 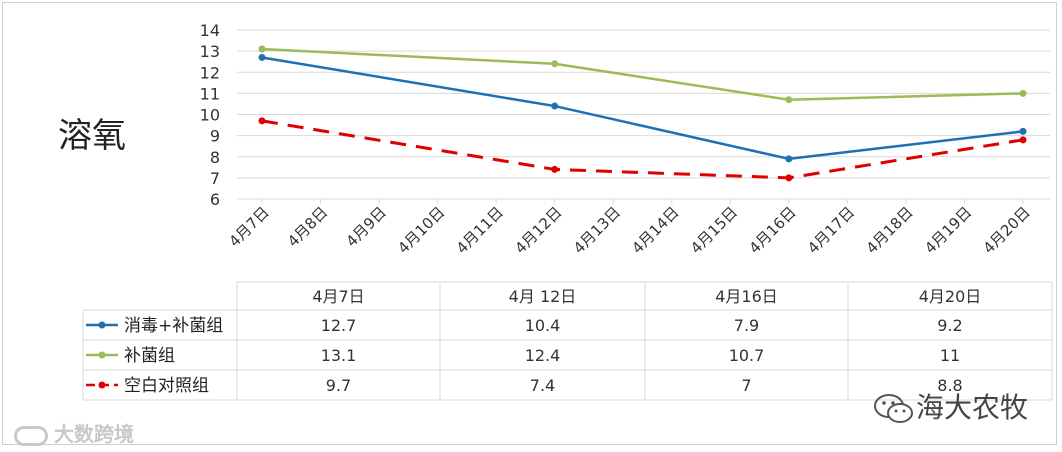 I want to click on table-cell: 9.2, so click(x=949, y=325).